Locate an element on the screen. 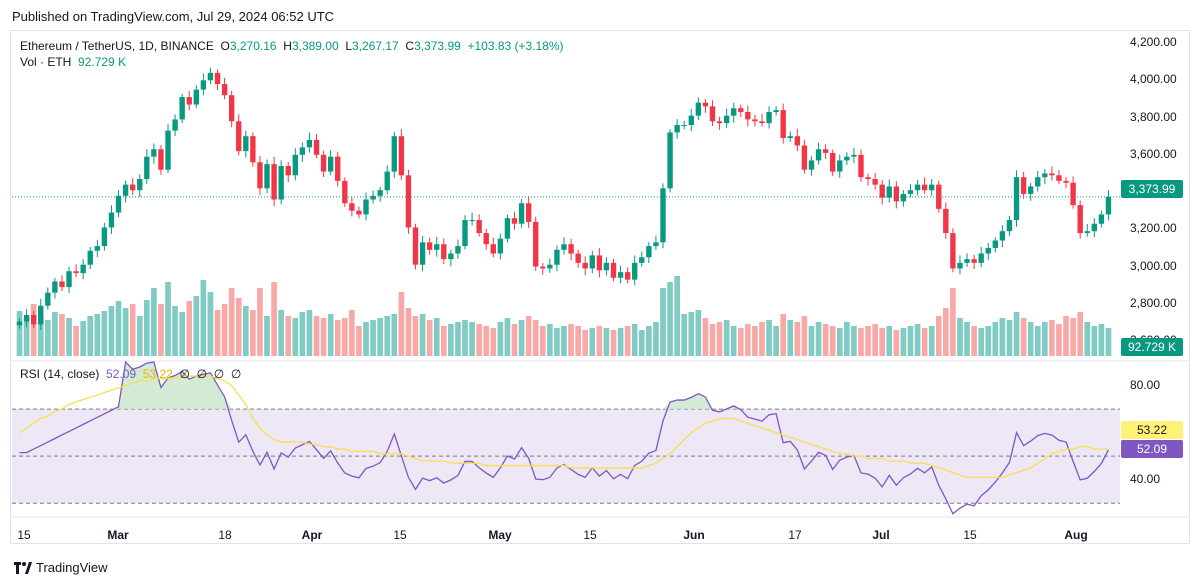 The image size is (1200, 586). rsi-tick-label: 80.00 is located at coordinates (1145, 384).